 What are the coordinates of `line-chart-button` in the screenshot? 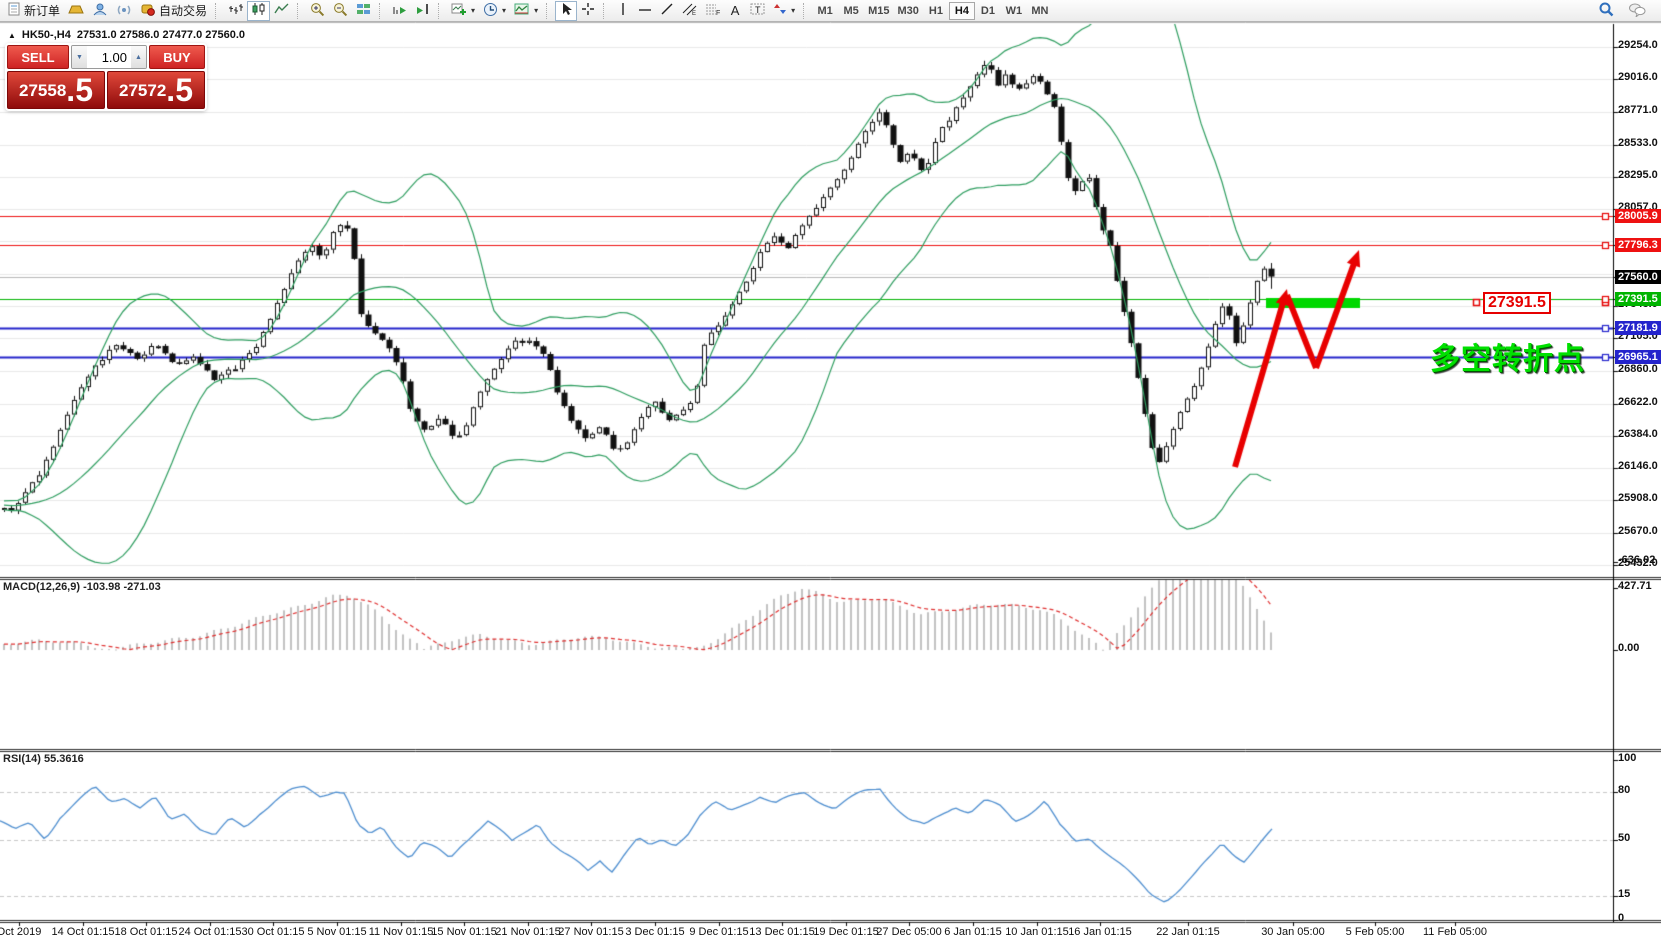 It's located at (281, 11).